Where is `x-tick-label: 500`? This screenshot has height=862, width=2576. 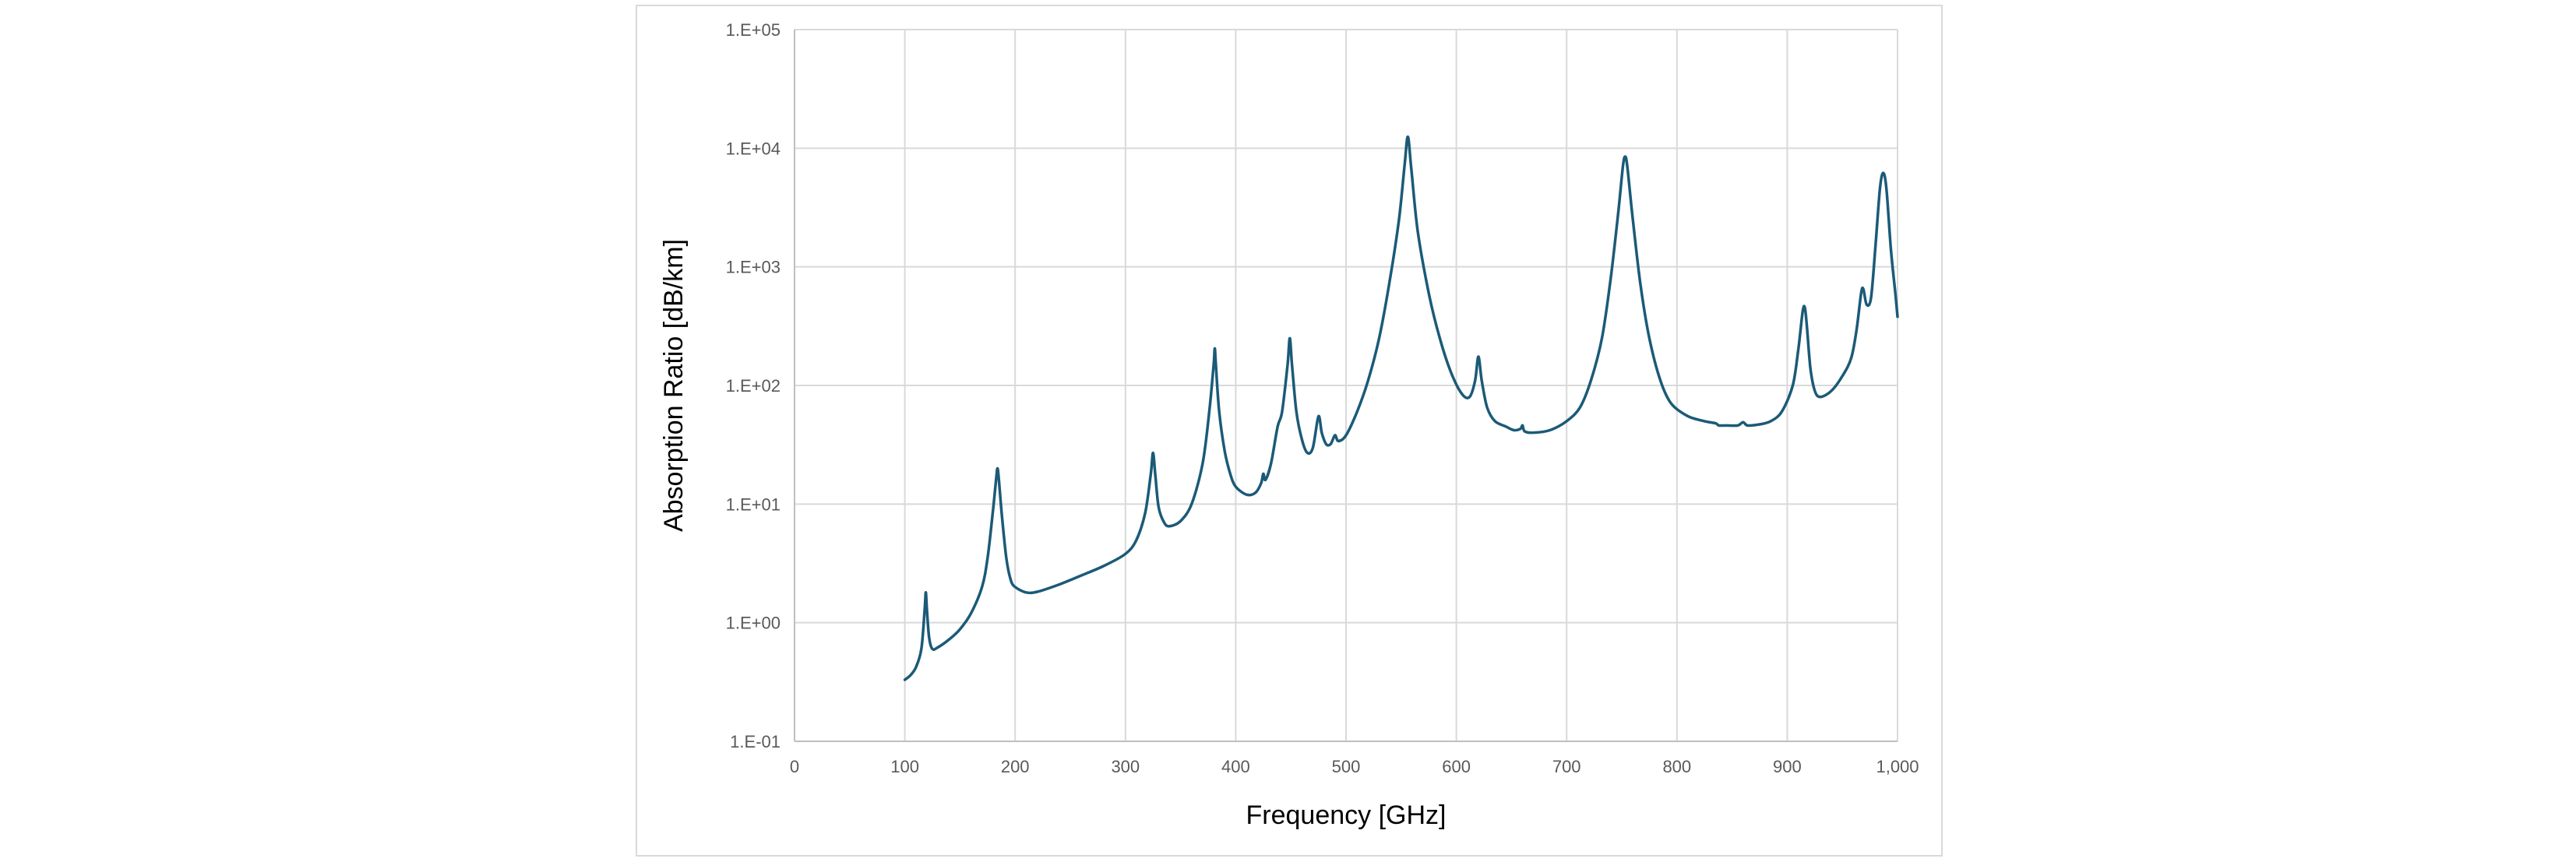 x-tick-label: 500 is located at coordinates (1346, 767).